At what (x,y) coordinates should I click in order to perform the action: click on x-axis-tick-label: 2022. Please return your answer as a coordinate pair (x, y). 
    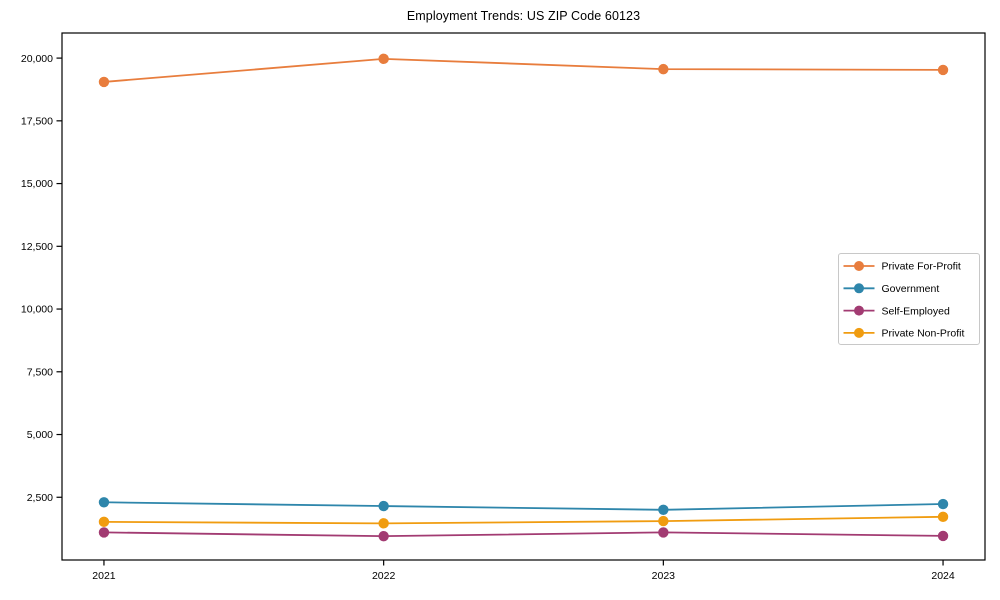
    Looking at the image, I should click on (384, 576).